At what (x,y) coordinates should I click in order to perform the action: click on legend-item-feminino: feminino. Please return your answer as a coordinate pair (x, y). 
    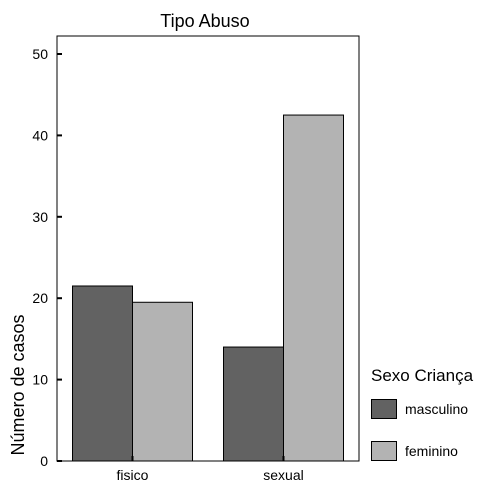
    Looking at the image, I should click on (414, 451).